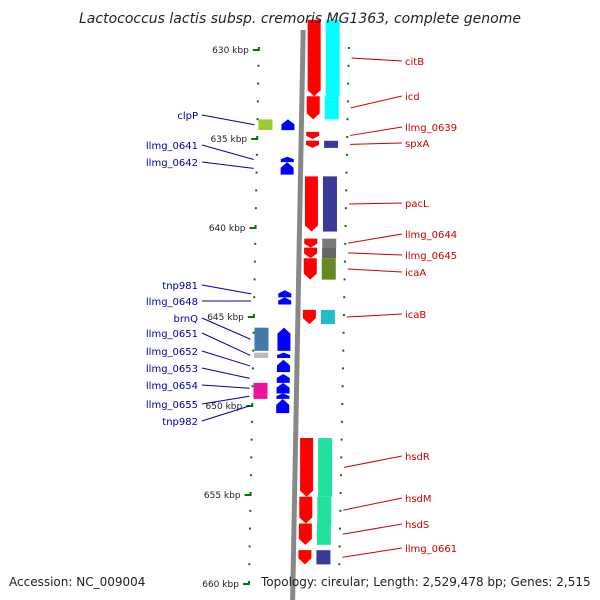 The height and width of the screenshot is (600, 600). I want to click on gene-label-llmg-0654: llmg_0654, so click(172, 386).